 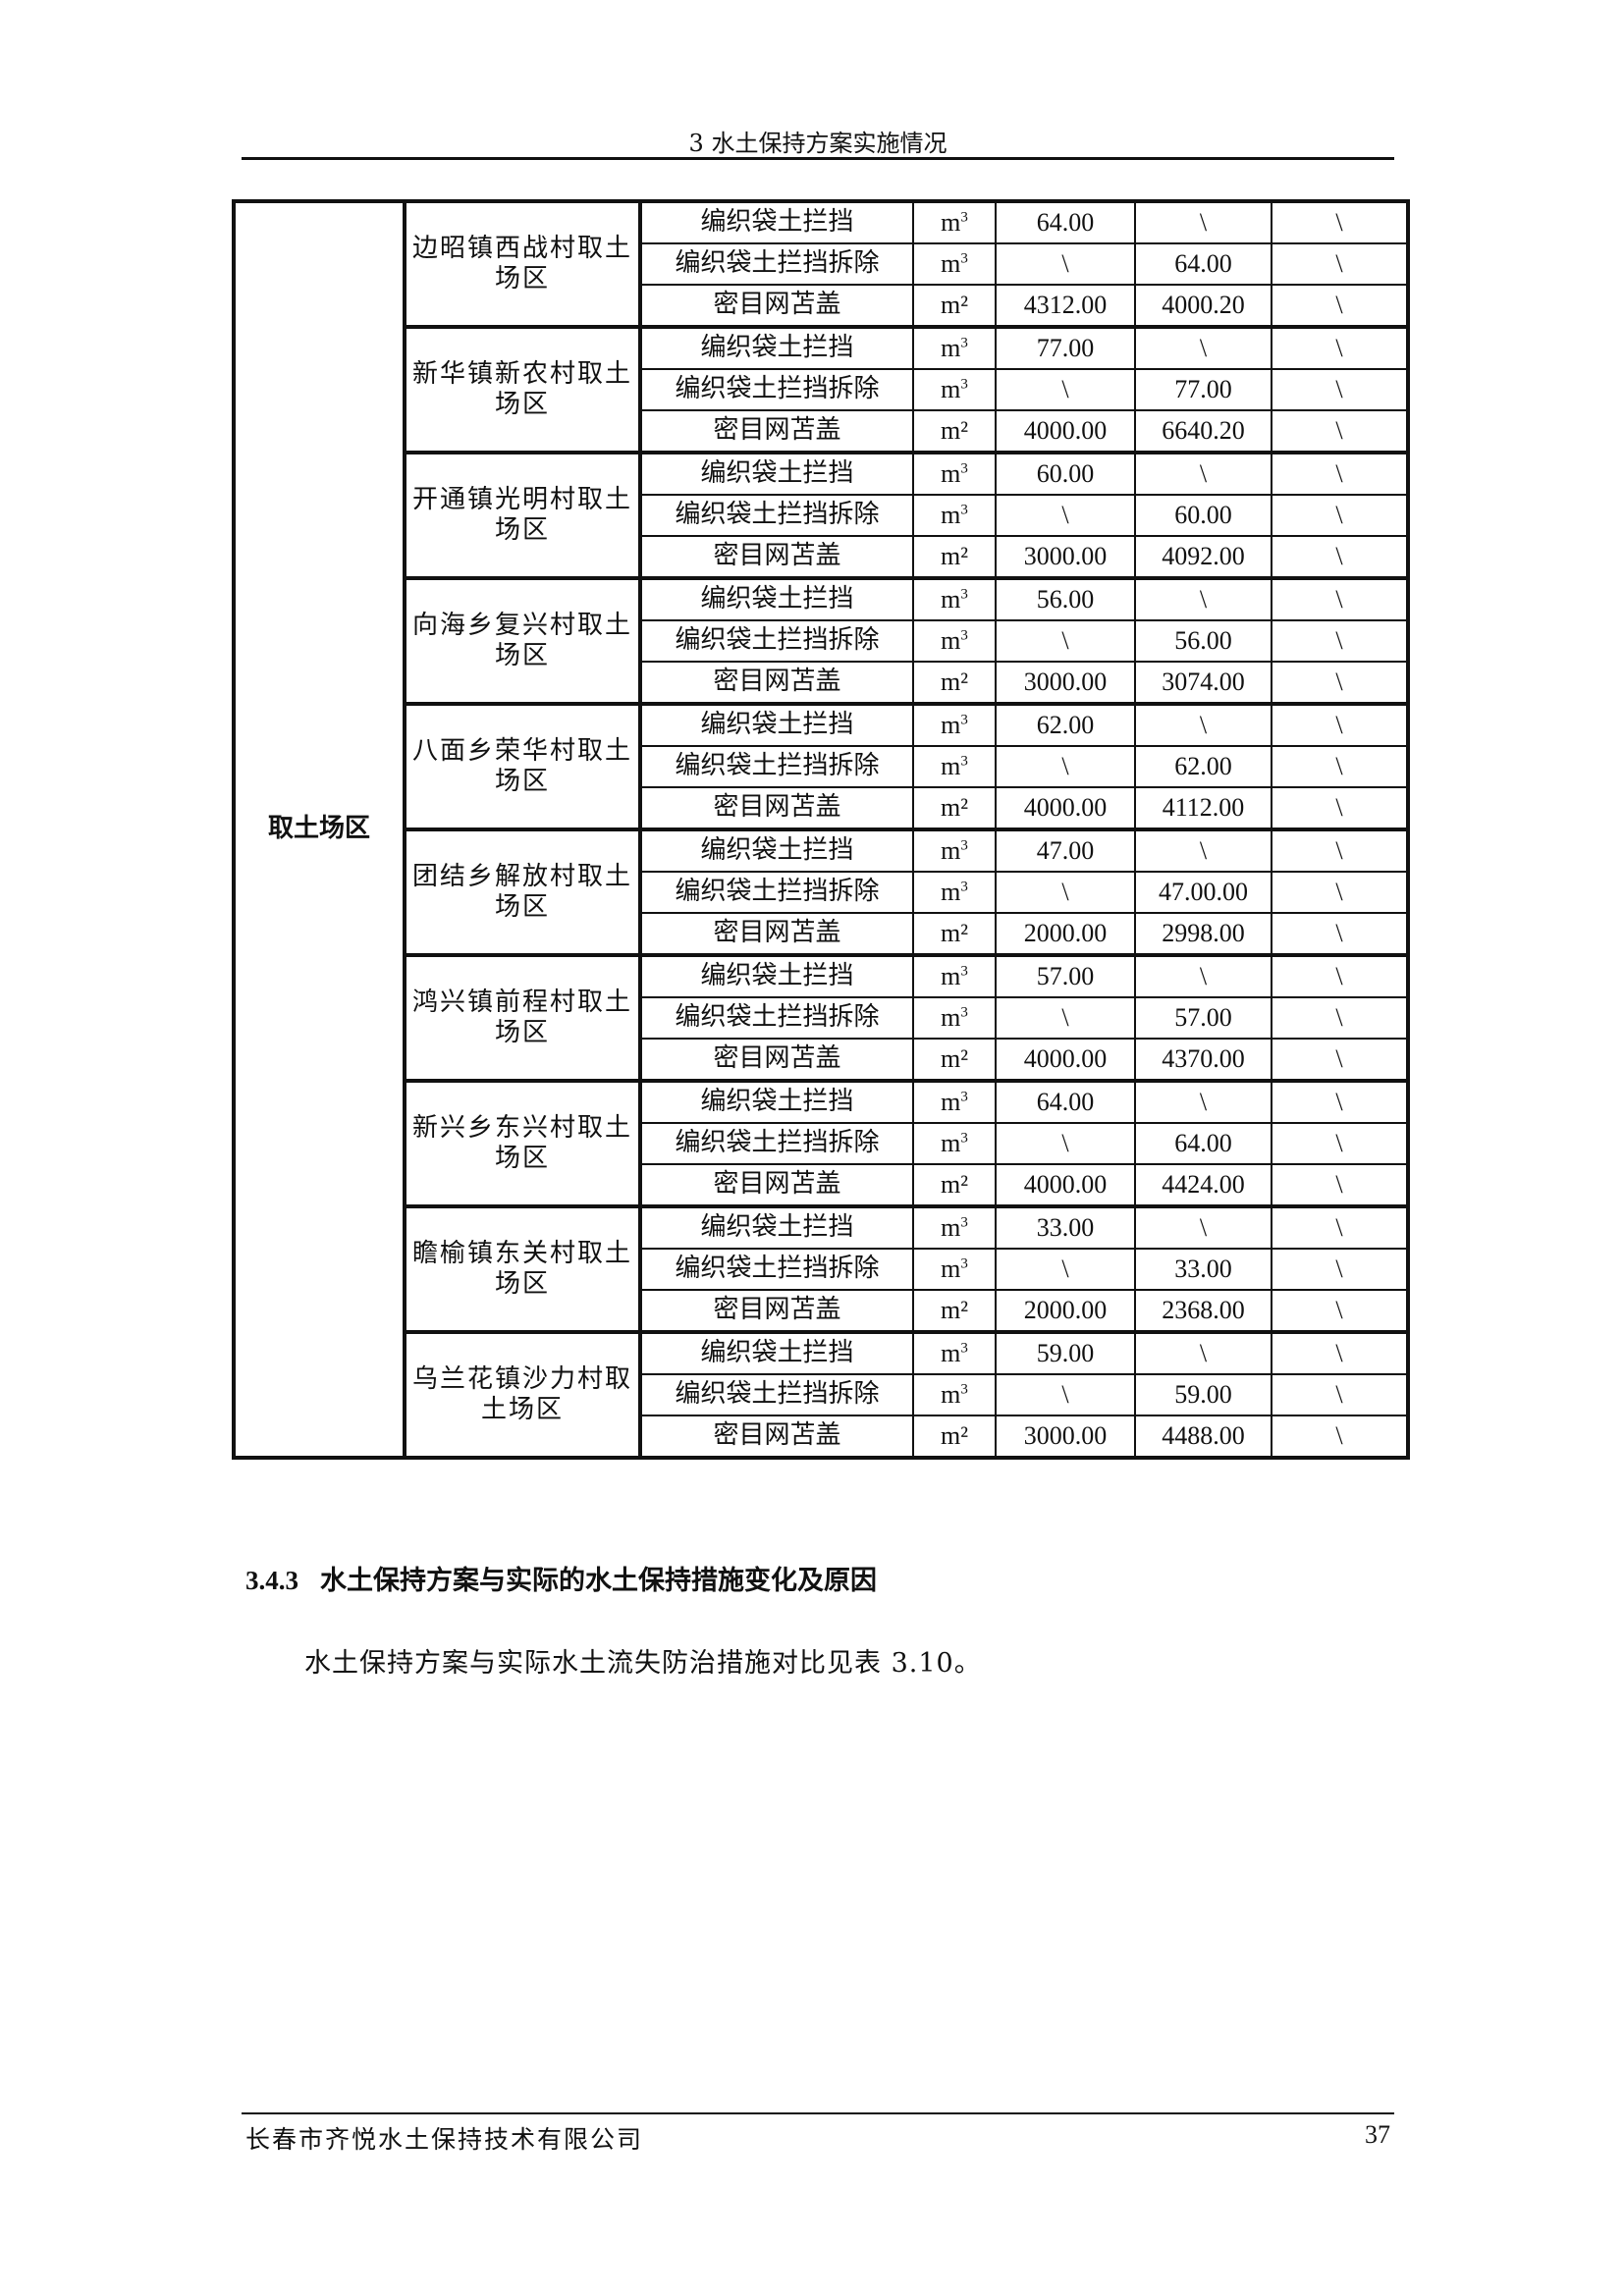 What do you see at coordinates (1065, 474) in the screenshot?
I see `planned-cell: 60.00` at bounding box center [1065, 474].